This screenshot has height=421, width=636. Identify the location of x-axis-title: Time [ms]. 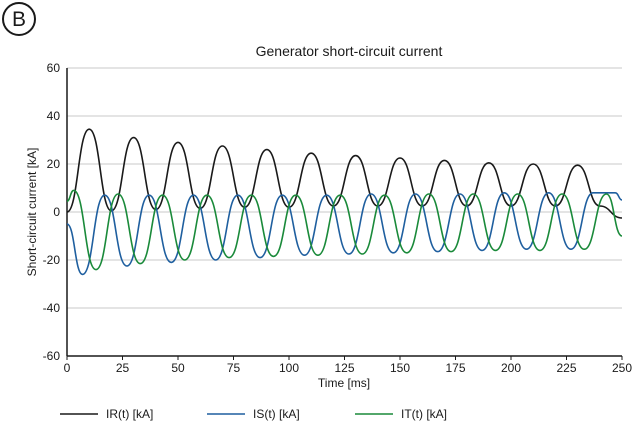
(344, 383).